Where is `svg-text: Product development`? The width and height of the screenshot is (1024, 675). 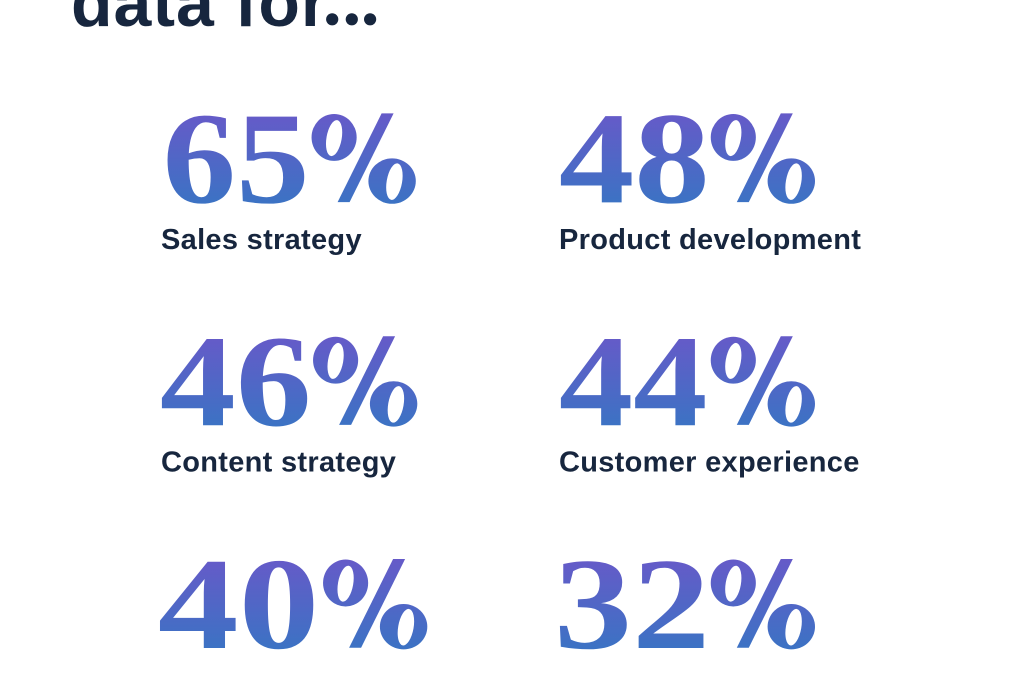 svg-text: Product development is located at coordinates (710, 240).